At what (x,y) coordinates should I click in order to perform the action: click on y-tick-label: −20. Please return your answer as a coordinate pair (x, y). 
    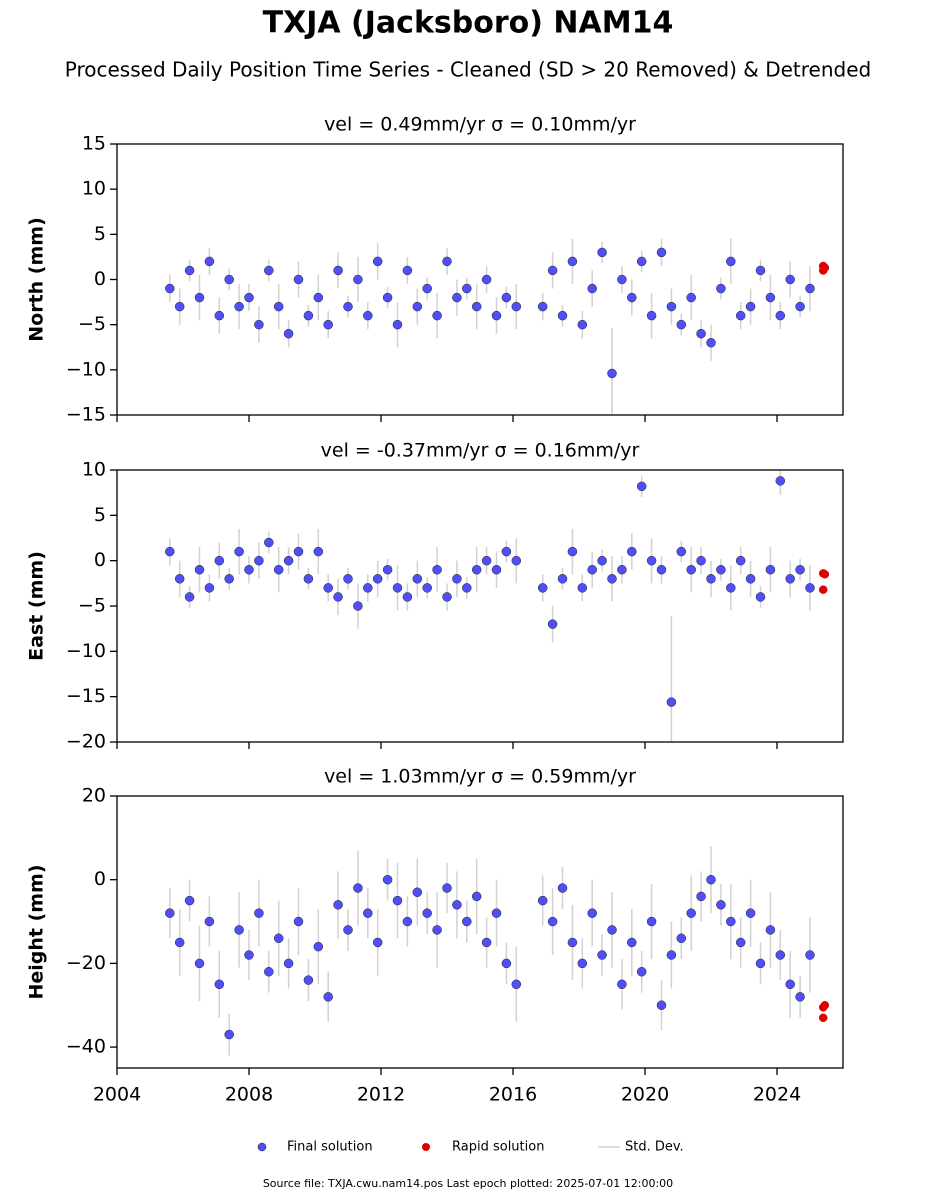
    Looking at the image, I should click on (86, 963).